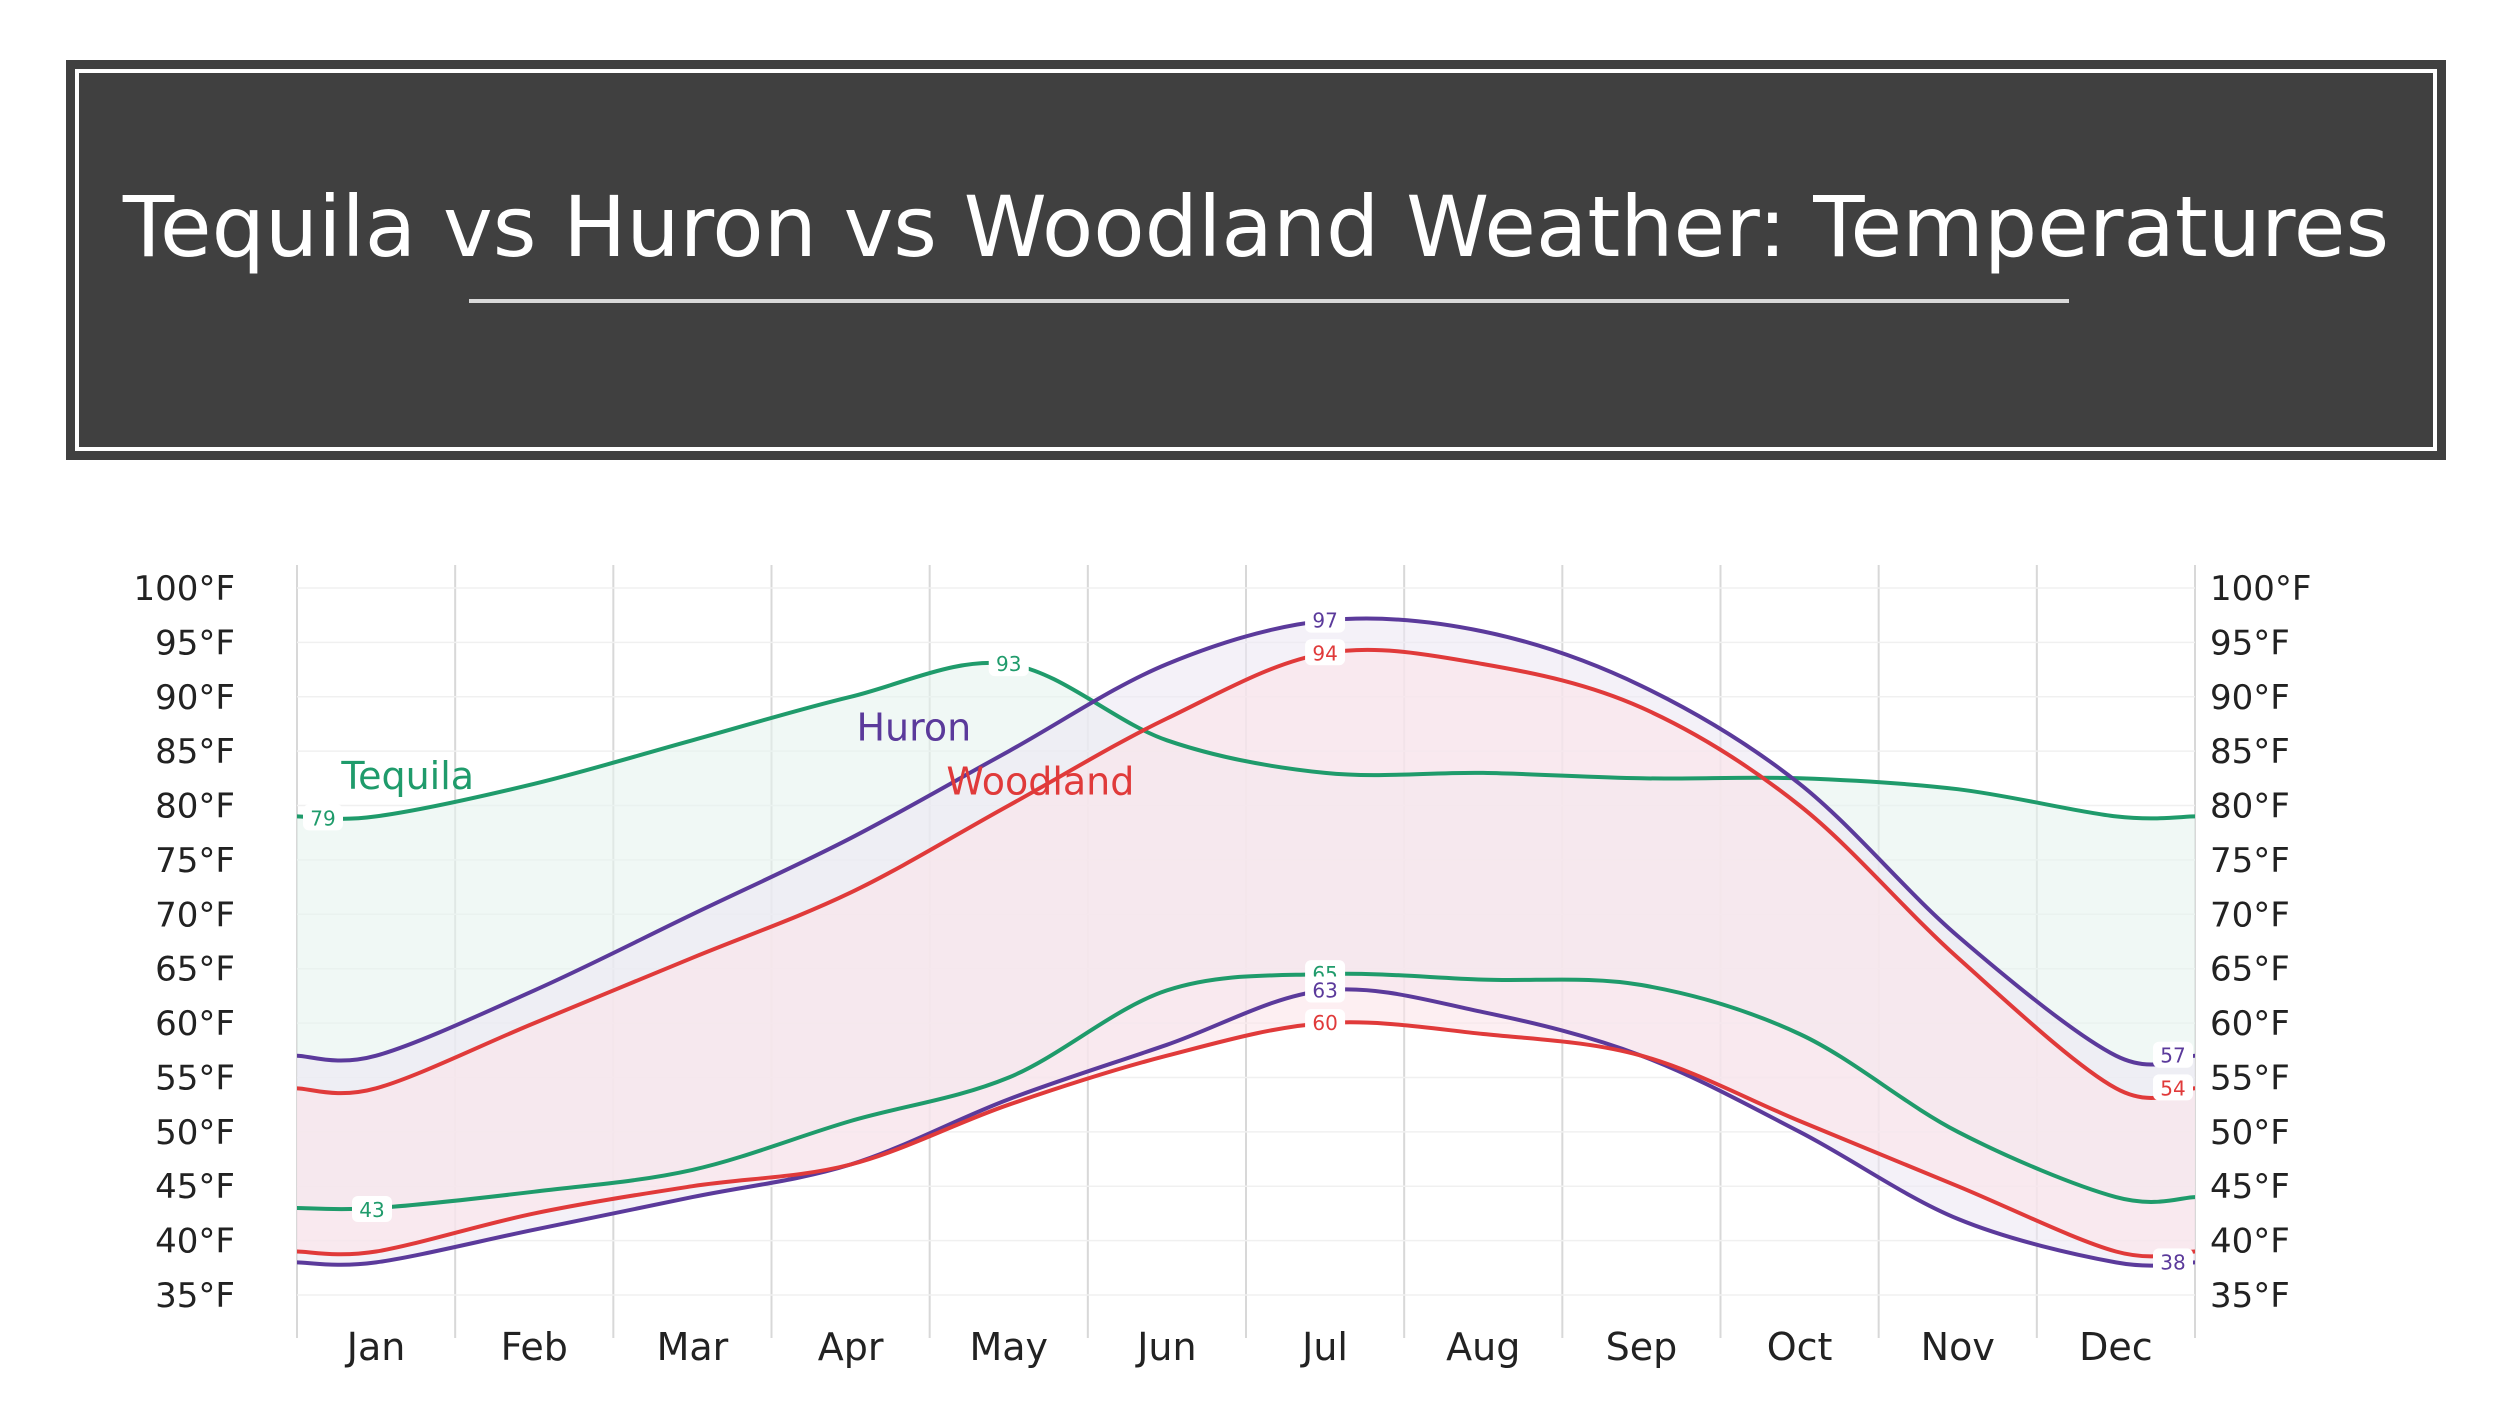 This screenshot has height=1406, width=2500. I want to click on y-tick-label-left: 35°F, so click(195, 1296).